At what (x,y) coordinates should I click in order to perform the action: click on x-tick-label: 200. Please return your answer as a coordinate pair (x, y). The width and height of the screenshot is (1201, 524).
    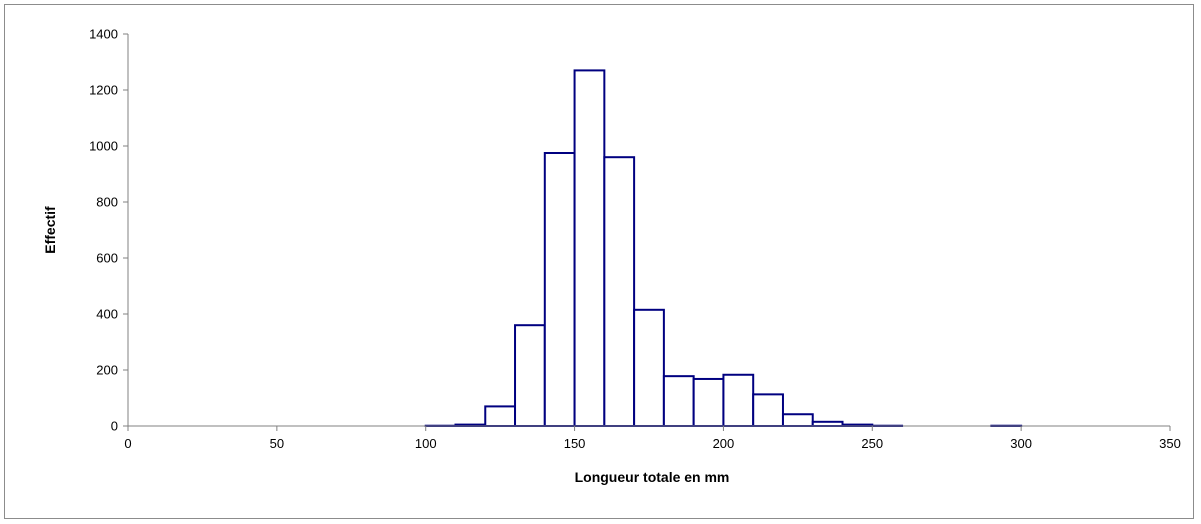
    Looking at the image, I should click on (724, 443).